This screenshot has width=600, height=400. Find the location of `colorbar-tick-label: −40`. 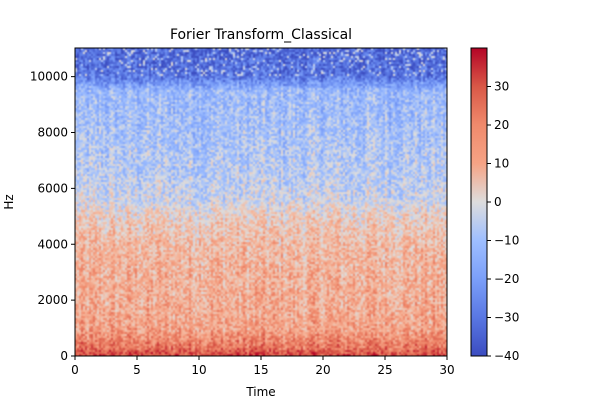

colorbar-tick-label: −40 is located at coordinates (506, 356).